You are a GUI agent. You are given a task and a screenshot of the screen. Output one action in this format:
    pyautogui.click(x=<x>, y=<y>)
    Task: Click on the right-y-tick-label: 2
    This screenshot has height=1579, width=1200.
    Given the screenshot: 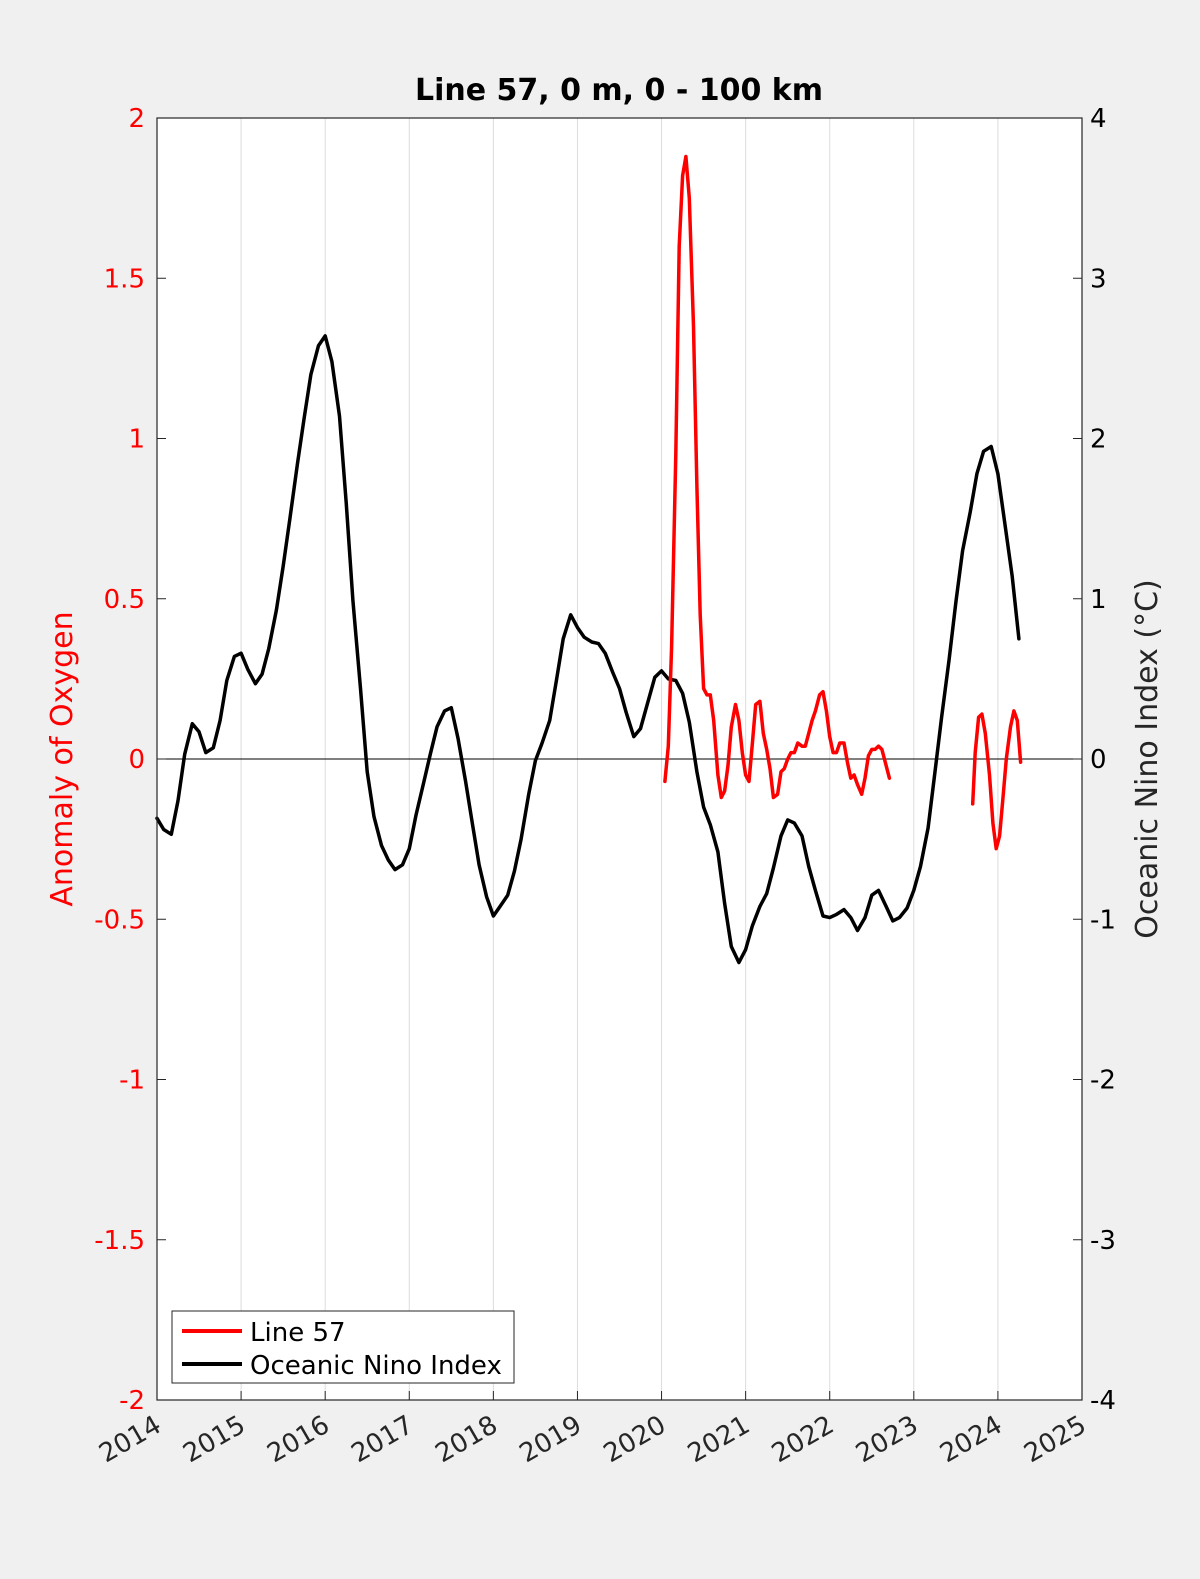 What is the action you would take?
    pyautogui.click(x=1098, y=440)
    